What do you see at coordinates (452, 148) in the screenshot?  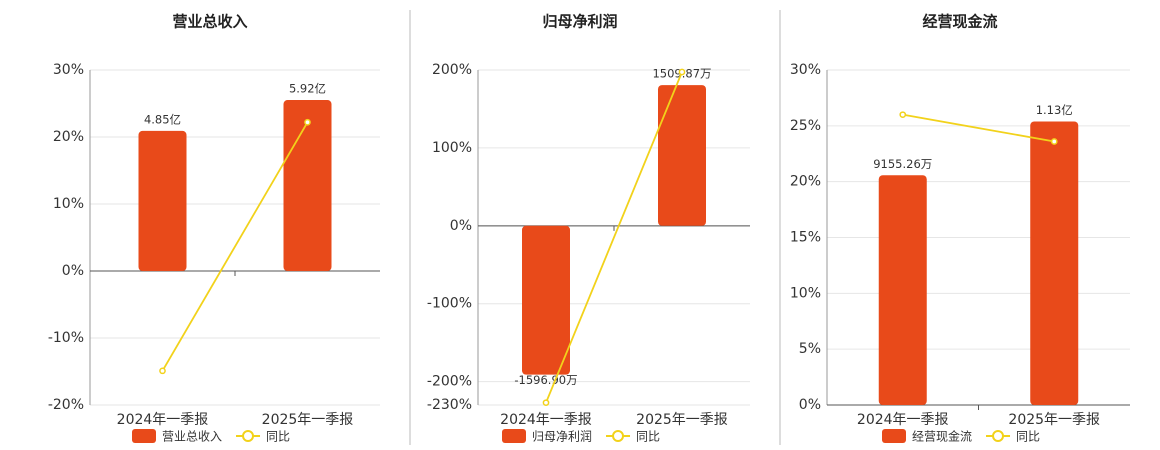 I see `y-tick-label: 100%` at bounding box center [452, 148].